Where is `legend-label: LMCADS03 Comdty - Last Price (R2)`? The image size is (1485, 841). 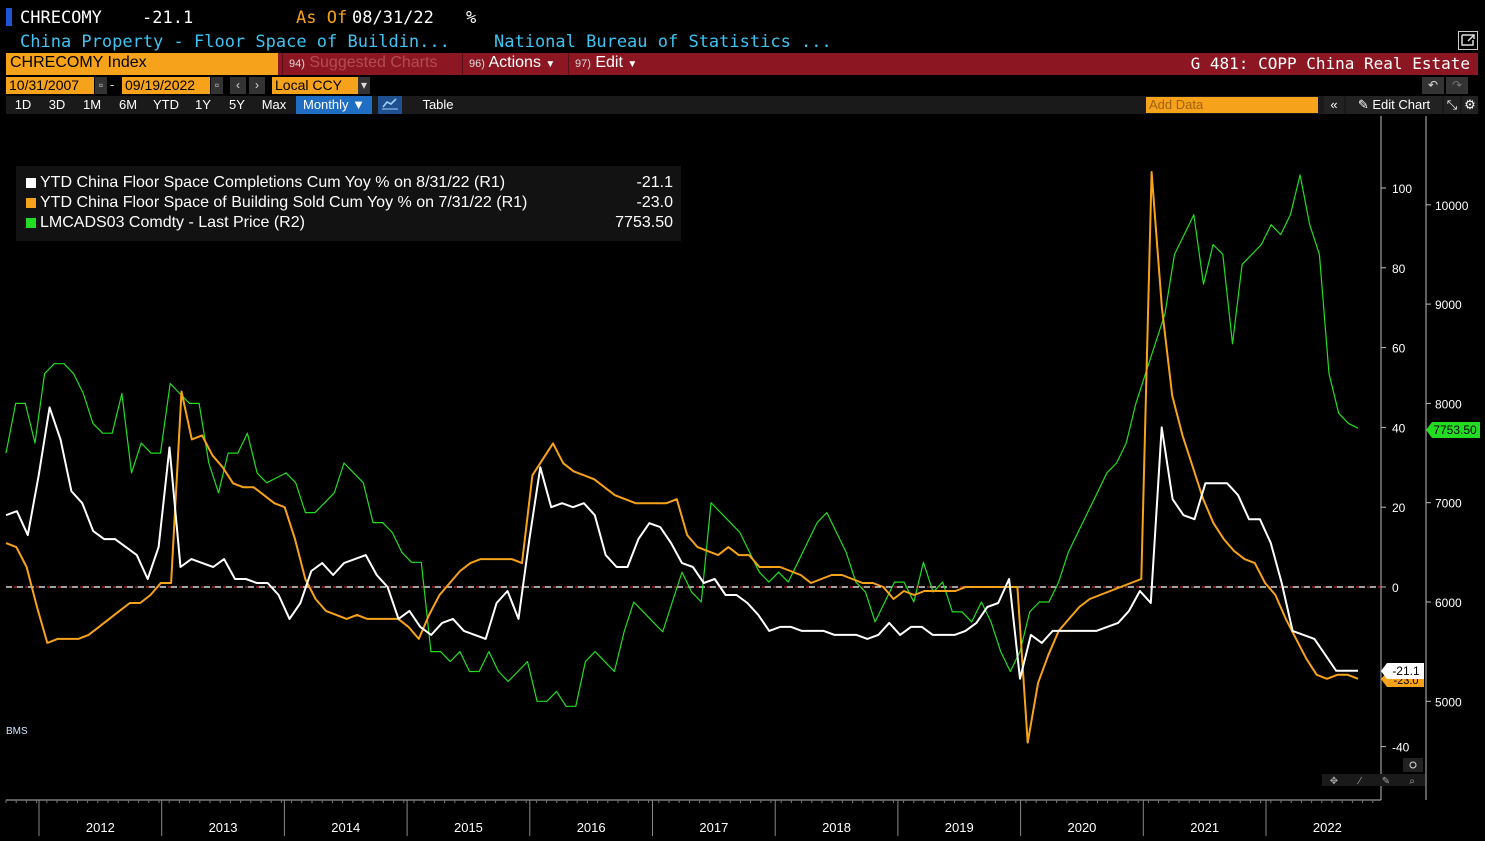
legend-label: LMCADS03 Comdty - Last Price (R2) is located at coordinates (172, 222).